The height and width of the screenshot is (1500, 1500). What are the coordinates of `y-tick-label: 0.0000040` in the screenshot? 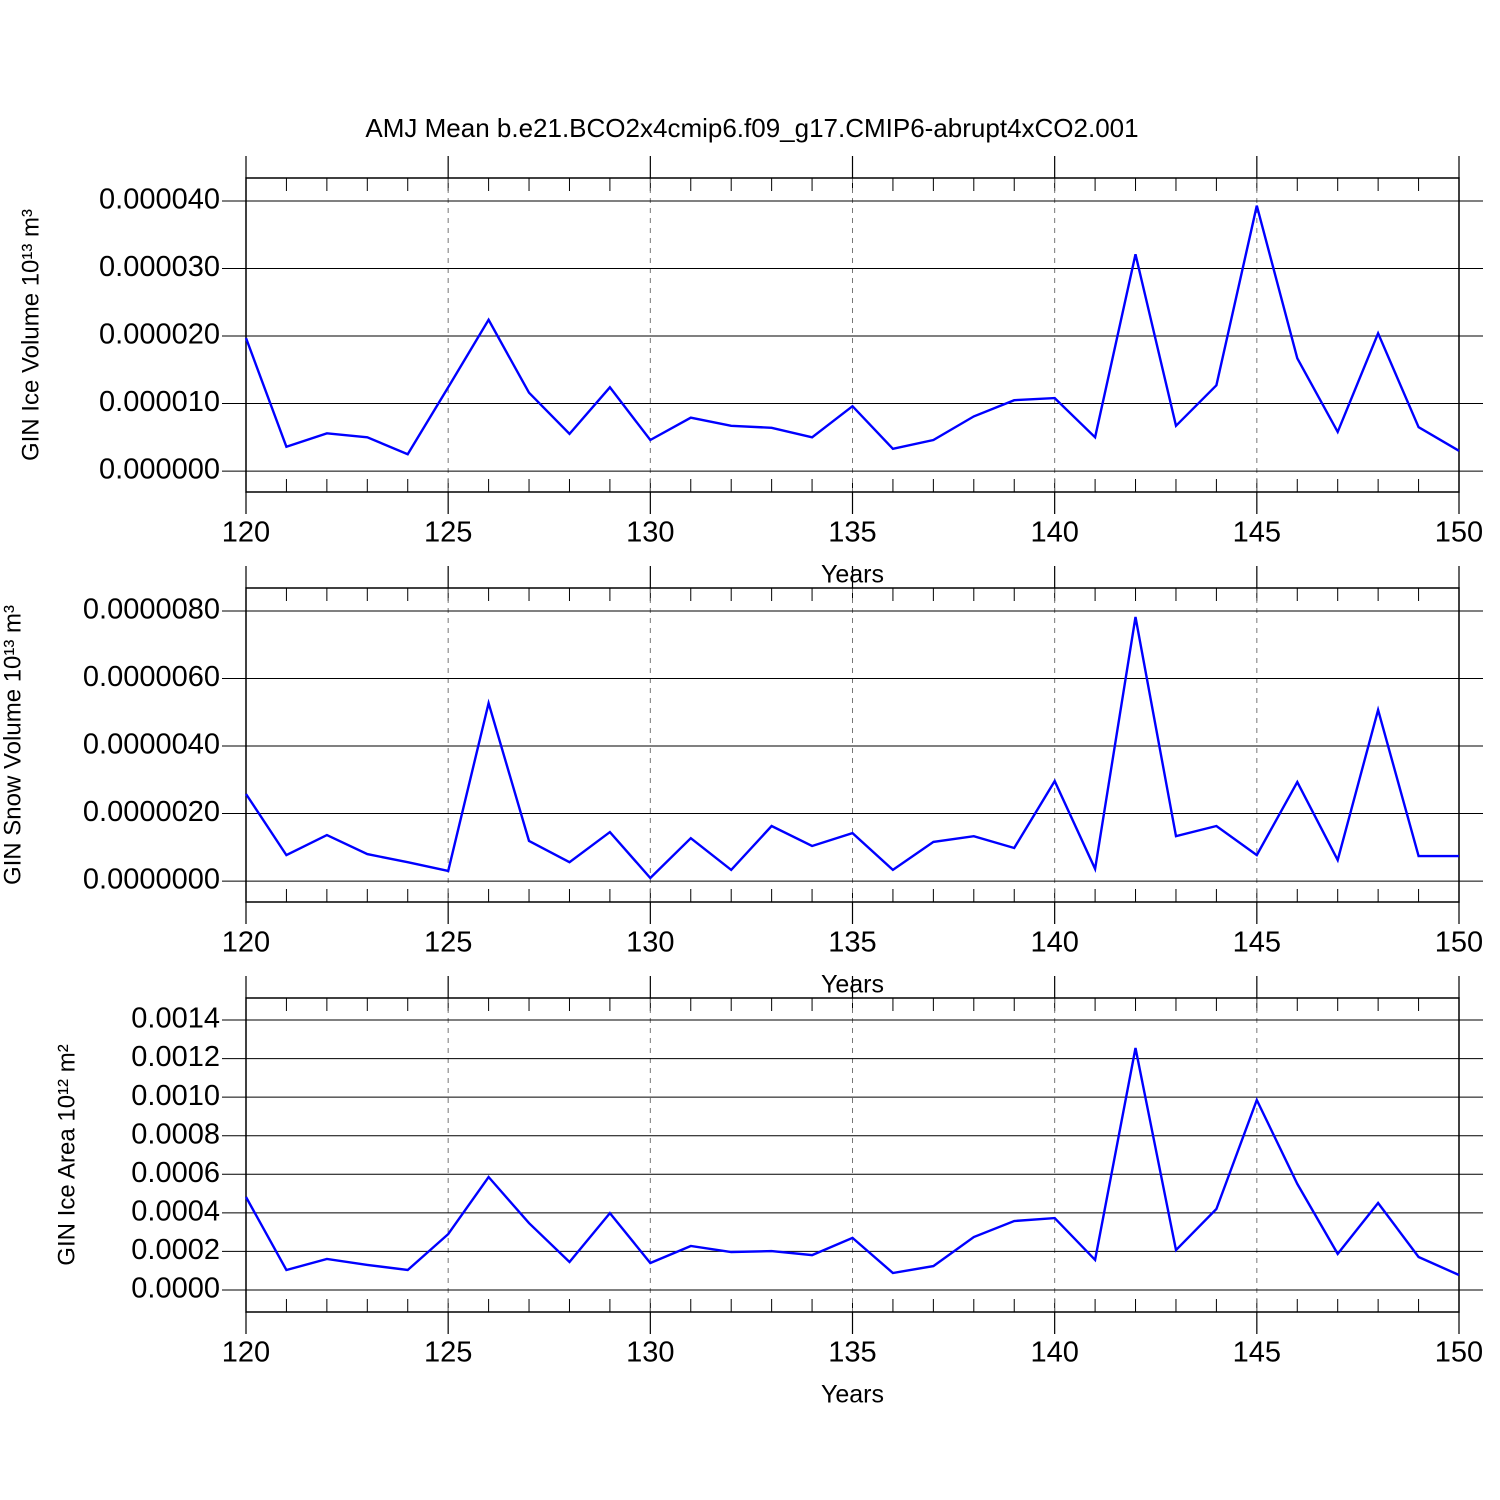 It's located at (151, 745).